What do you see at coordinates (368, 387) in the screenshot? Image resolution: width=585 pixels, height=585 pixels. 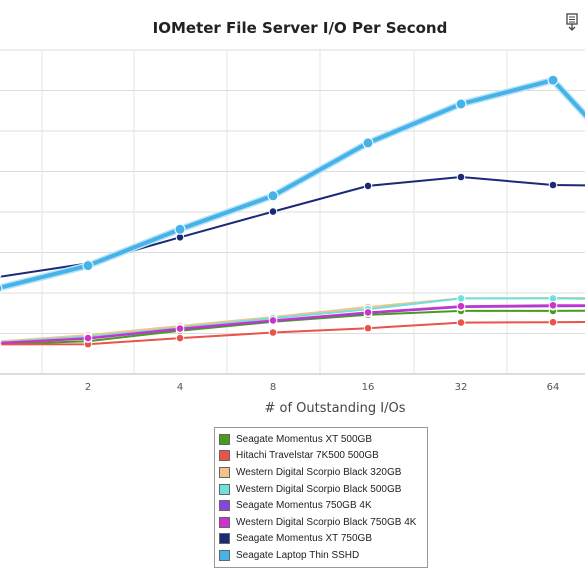 I see `x-tick-label: 16` at bounding box center [368, 387].